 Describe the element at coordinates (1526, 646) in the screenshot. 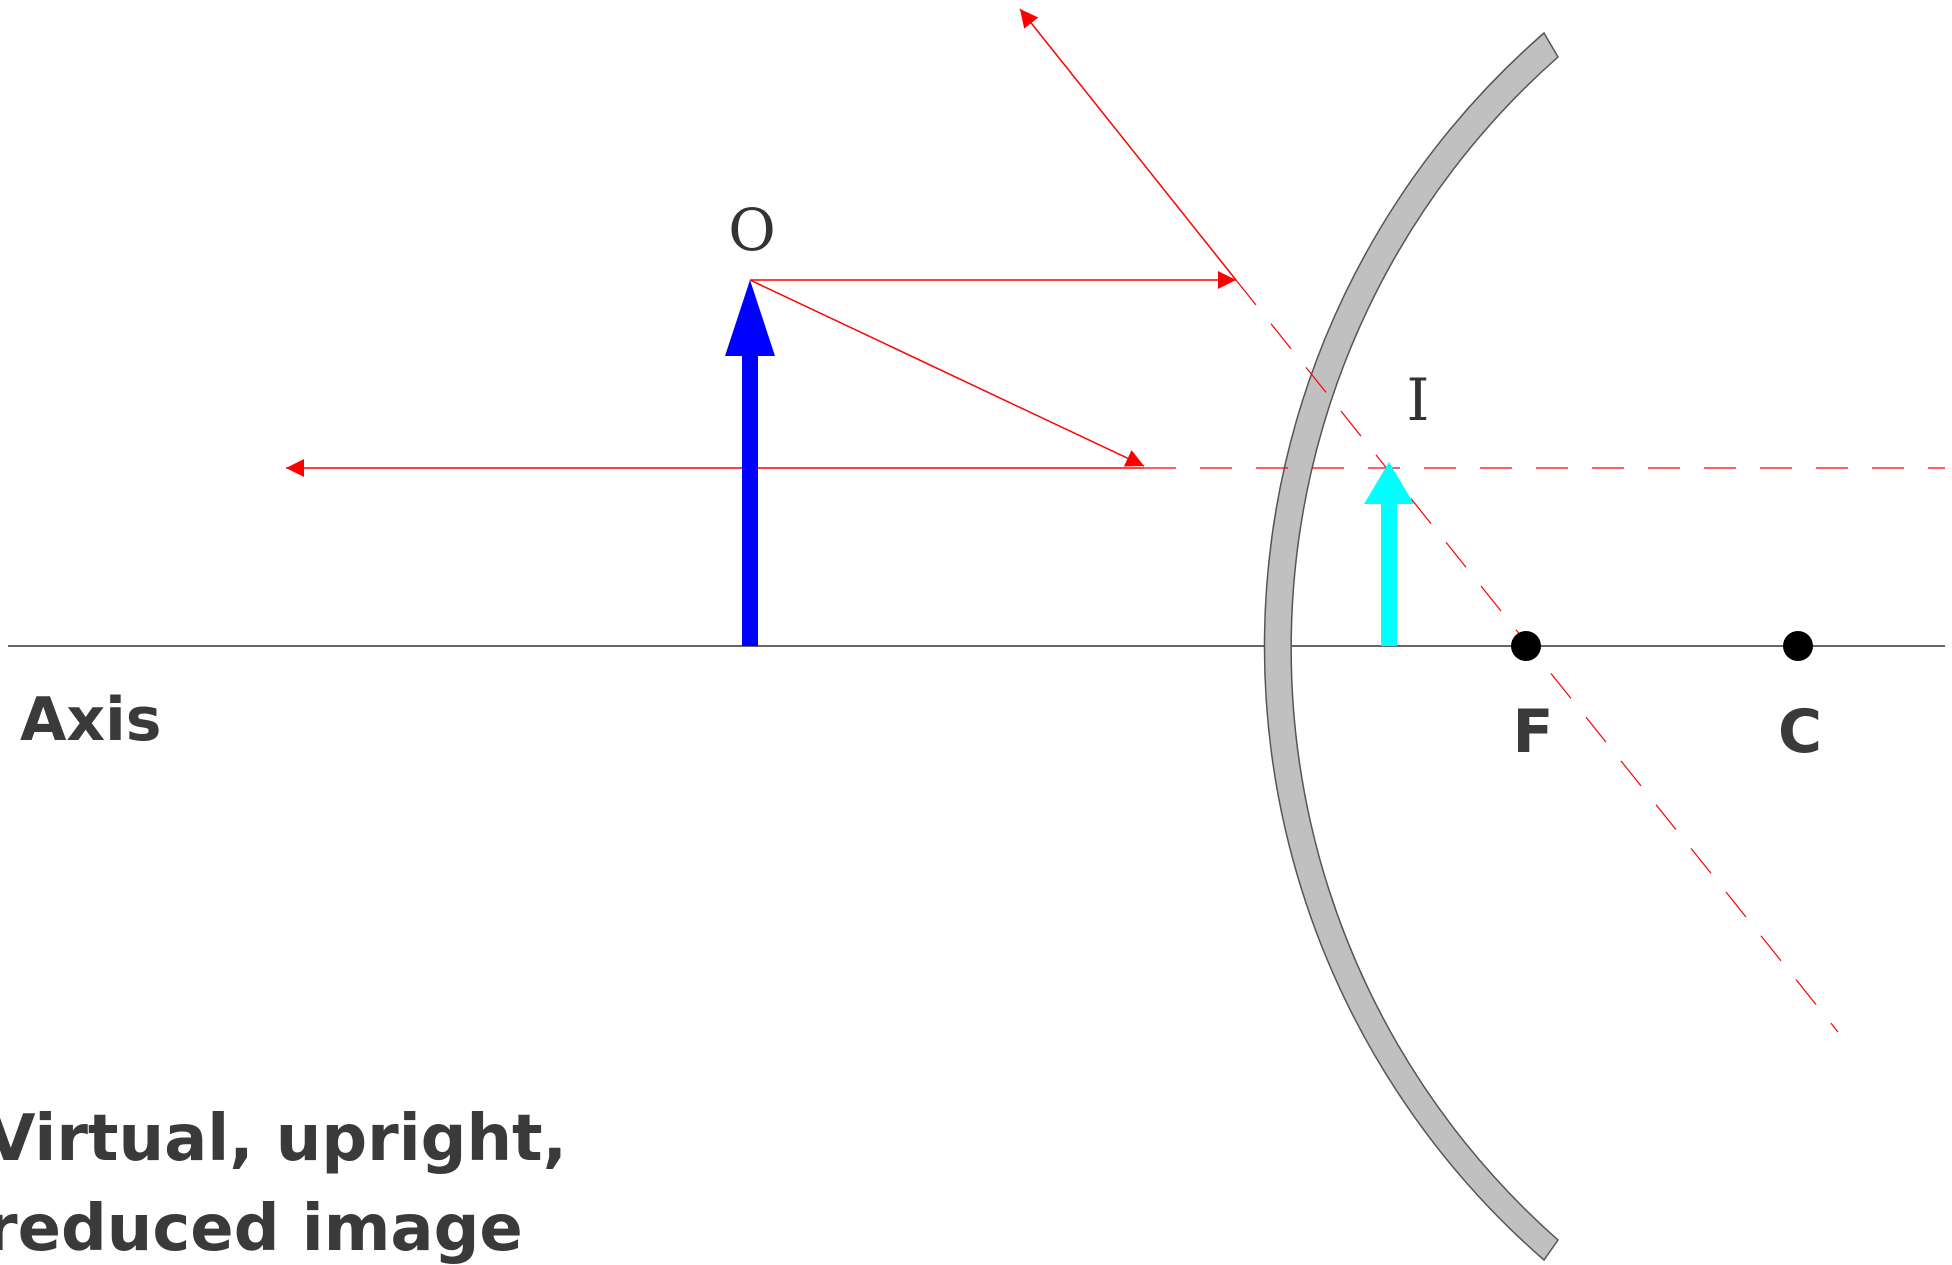

I see `focal-point-dot` at that location.